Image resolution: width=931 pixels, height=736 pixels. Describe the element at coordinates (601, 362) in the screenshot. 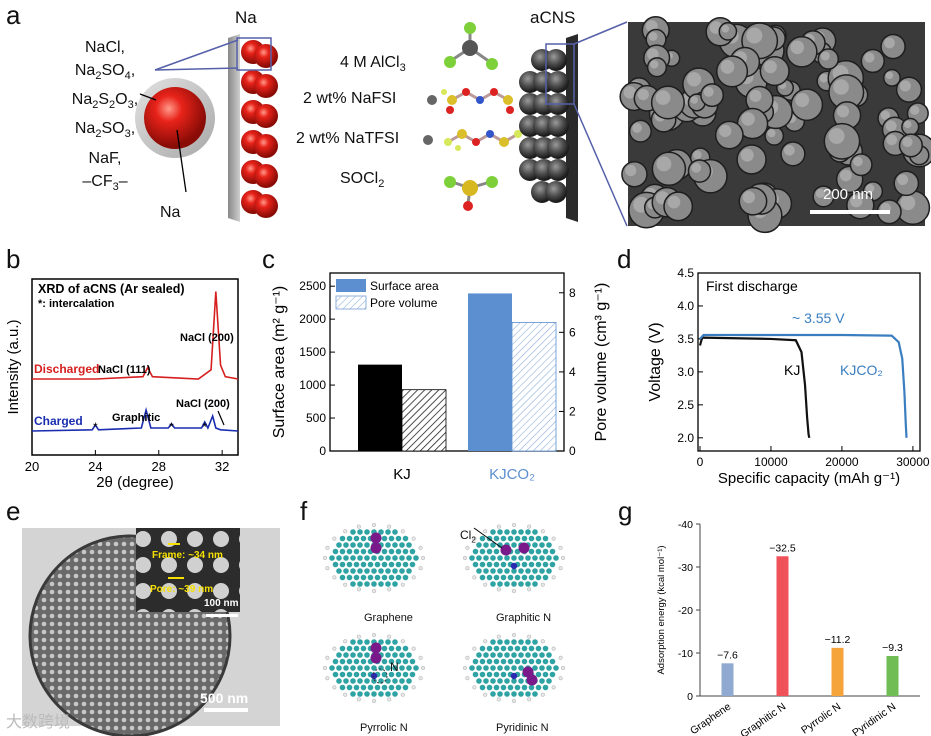

I see `y2-axis-label: Pore volume (cm³ g⁻¹)` at that location.